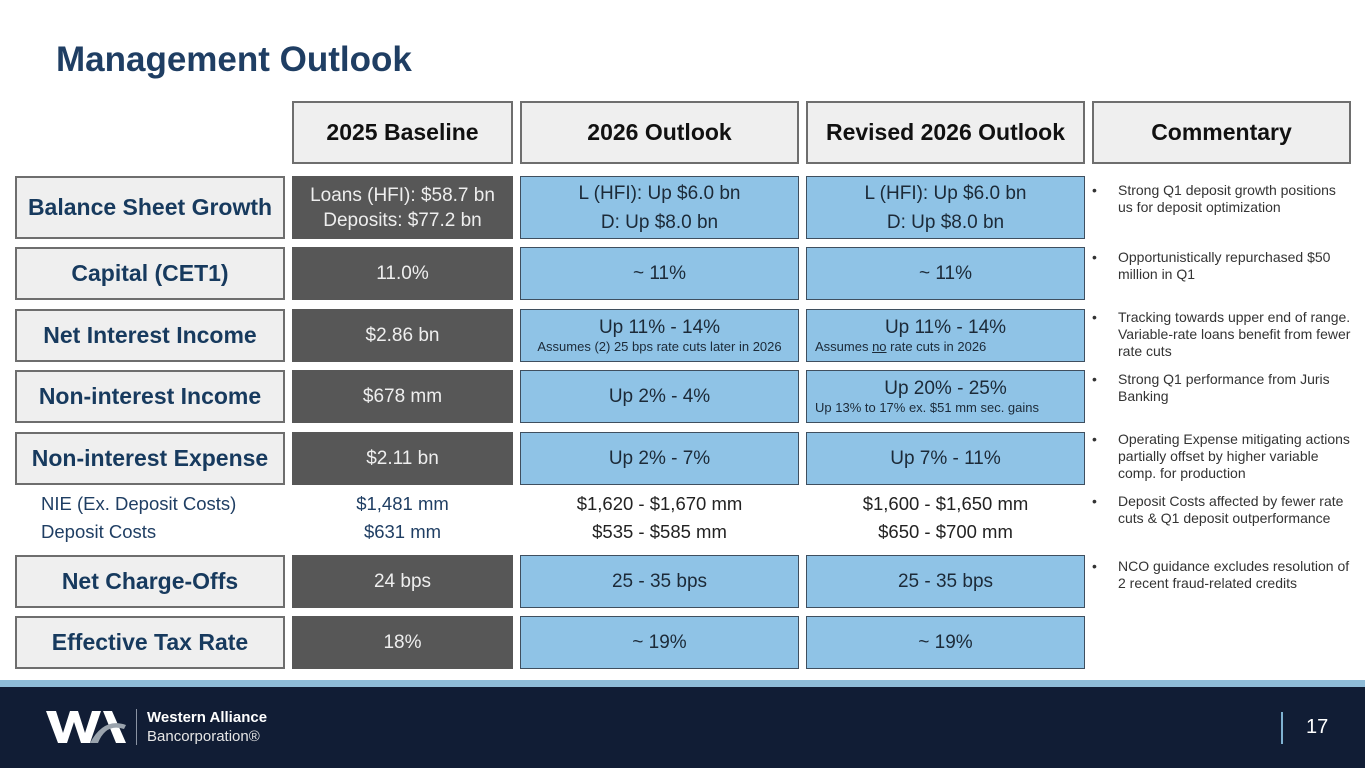  I want to click on label-text: Net Charge-Offs, so click(150, 581).